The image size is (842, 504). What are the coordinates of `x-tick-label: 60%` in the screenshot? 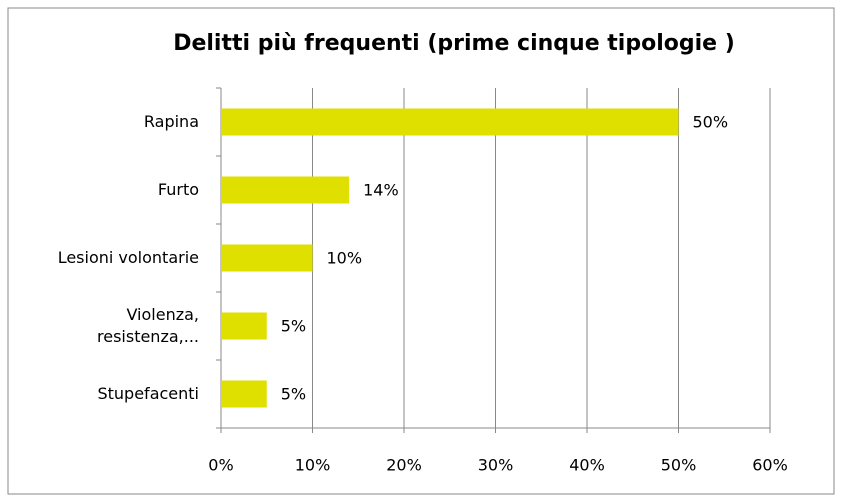 It's located at (770, 465).